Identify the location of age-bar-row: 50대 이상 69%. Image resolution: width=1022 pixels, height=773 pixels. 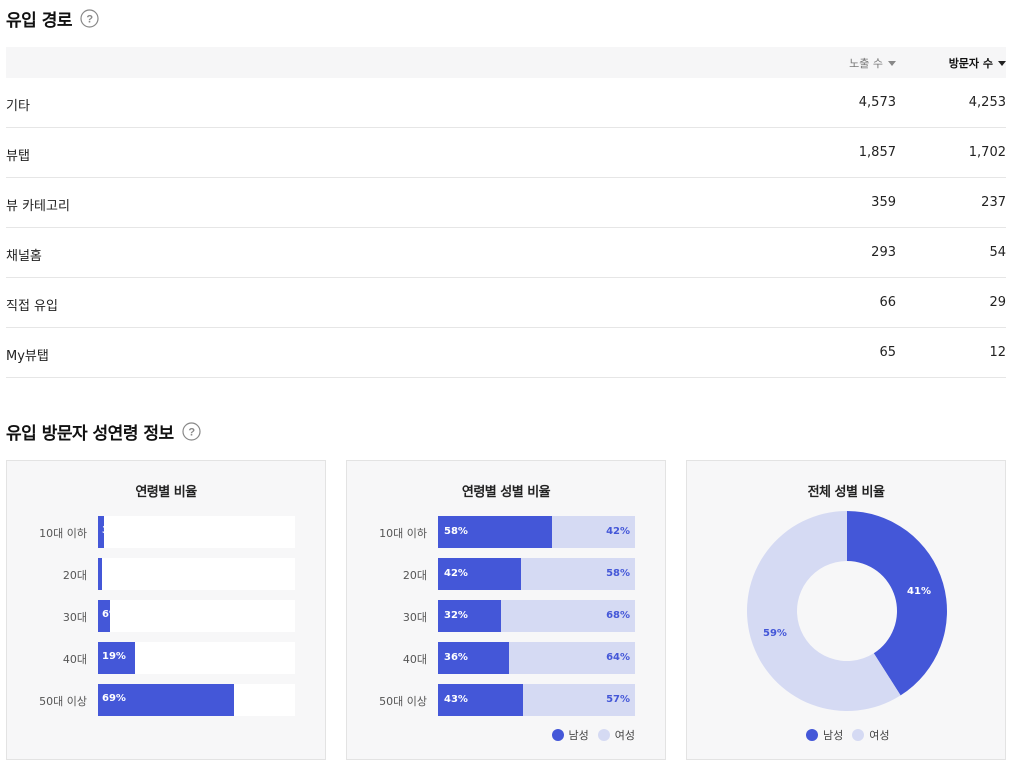
(166, 700).